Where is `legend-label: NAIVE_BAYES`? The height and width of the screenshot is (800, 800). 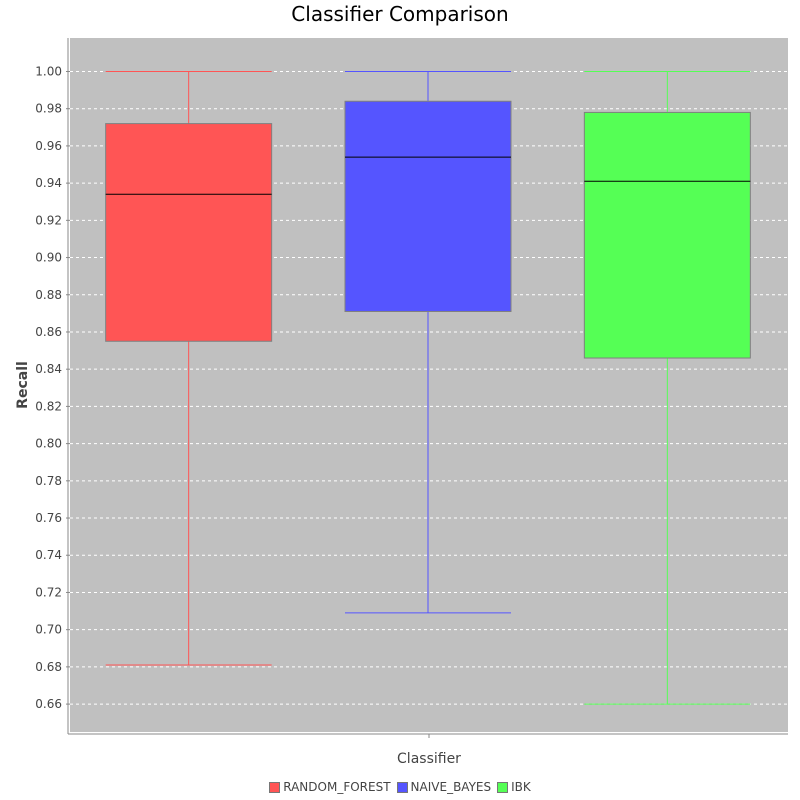 legend-label: NAIVE_BAYES is located at coordinates (451, 787).